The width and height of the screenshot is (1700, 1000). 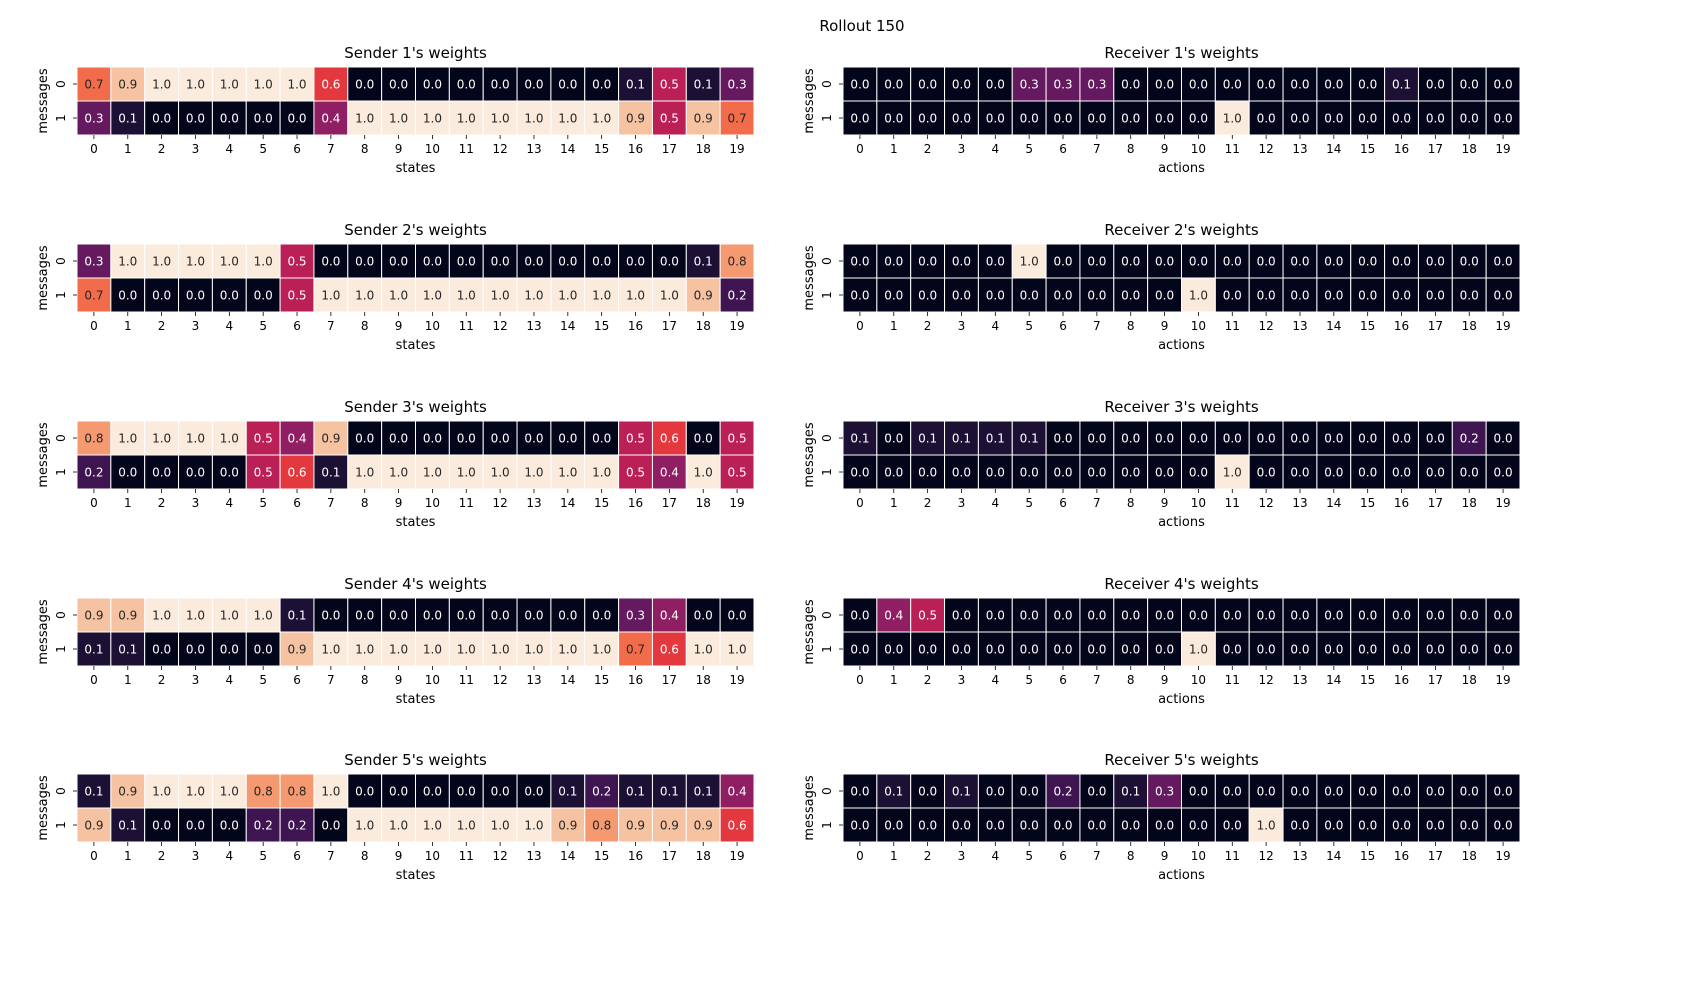 I want to click on x-axis-label: actions, so click(x=1181, y=699).